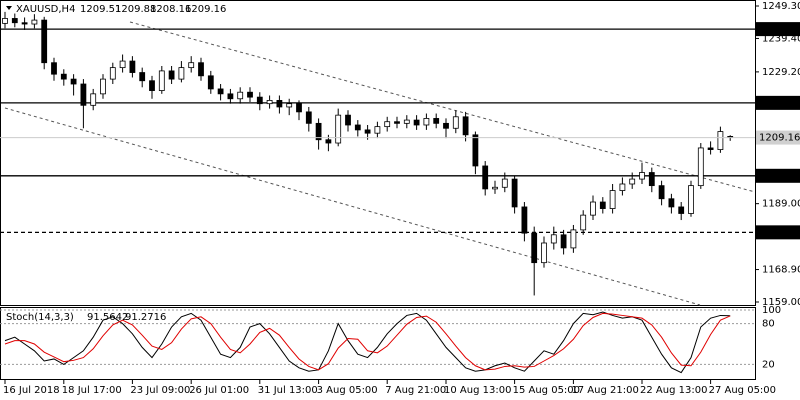 Image resolution: width=800 pixels, height=400 pixels. Describe the element at coordinates (92, 390) in the screenshot. I see `x-tick-label: 18 Jul 17:00` at that location.